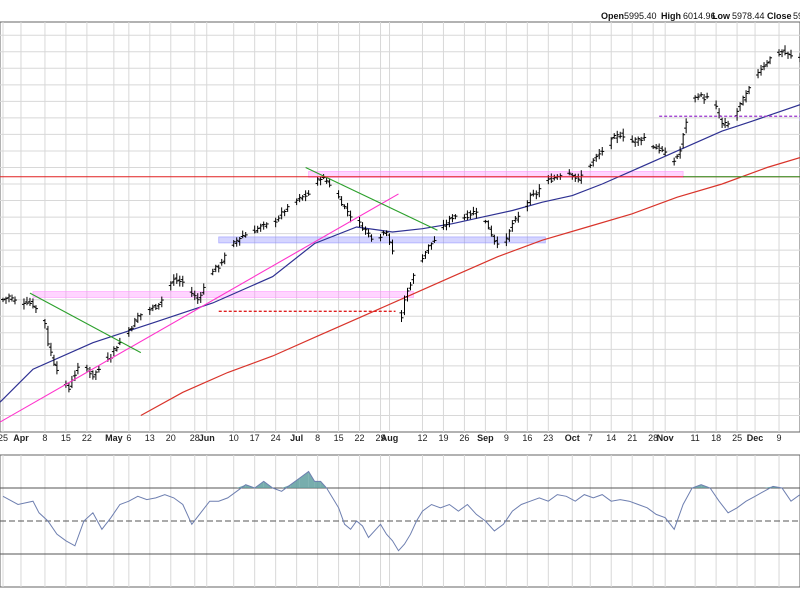 This screenshot has height=600, width=800. Describe the element at coordinates (755, 438) in the screenshot. I see `x-tick-label: Dec` at that location.